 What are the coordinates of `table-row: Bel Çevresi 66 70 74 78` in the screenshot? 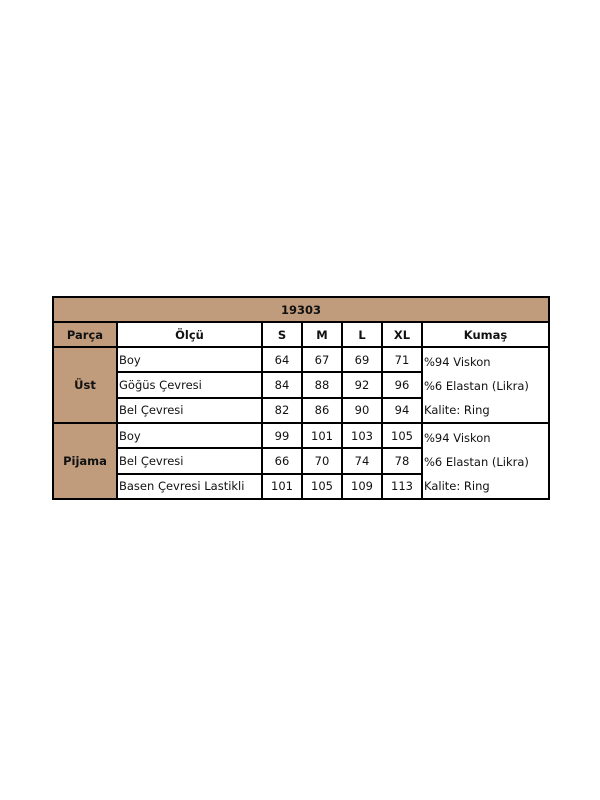 It's located at (301, 461).